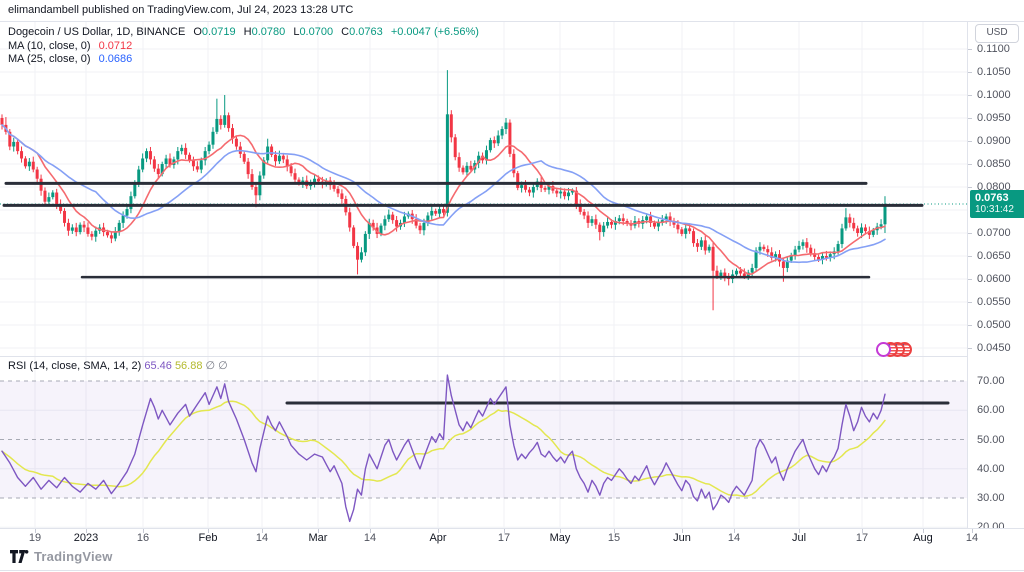 The height and width of the screenshot is (572, 1024). I want to click on ma10-value: 0.0712, so click(115, 45).